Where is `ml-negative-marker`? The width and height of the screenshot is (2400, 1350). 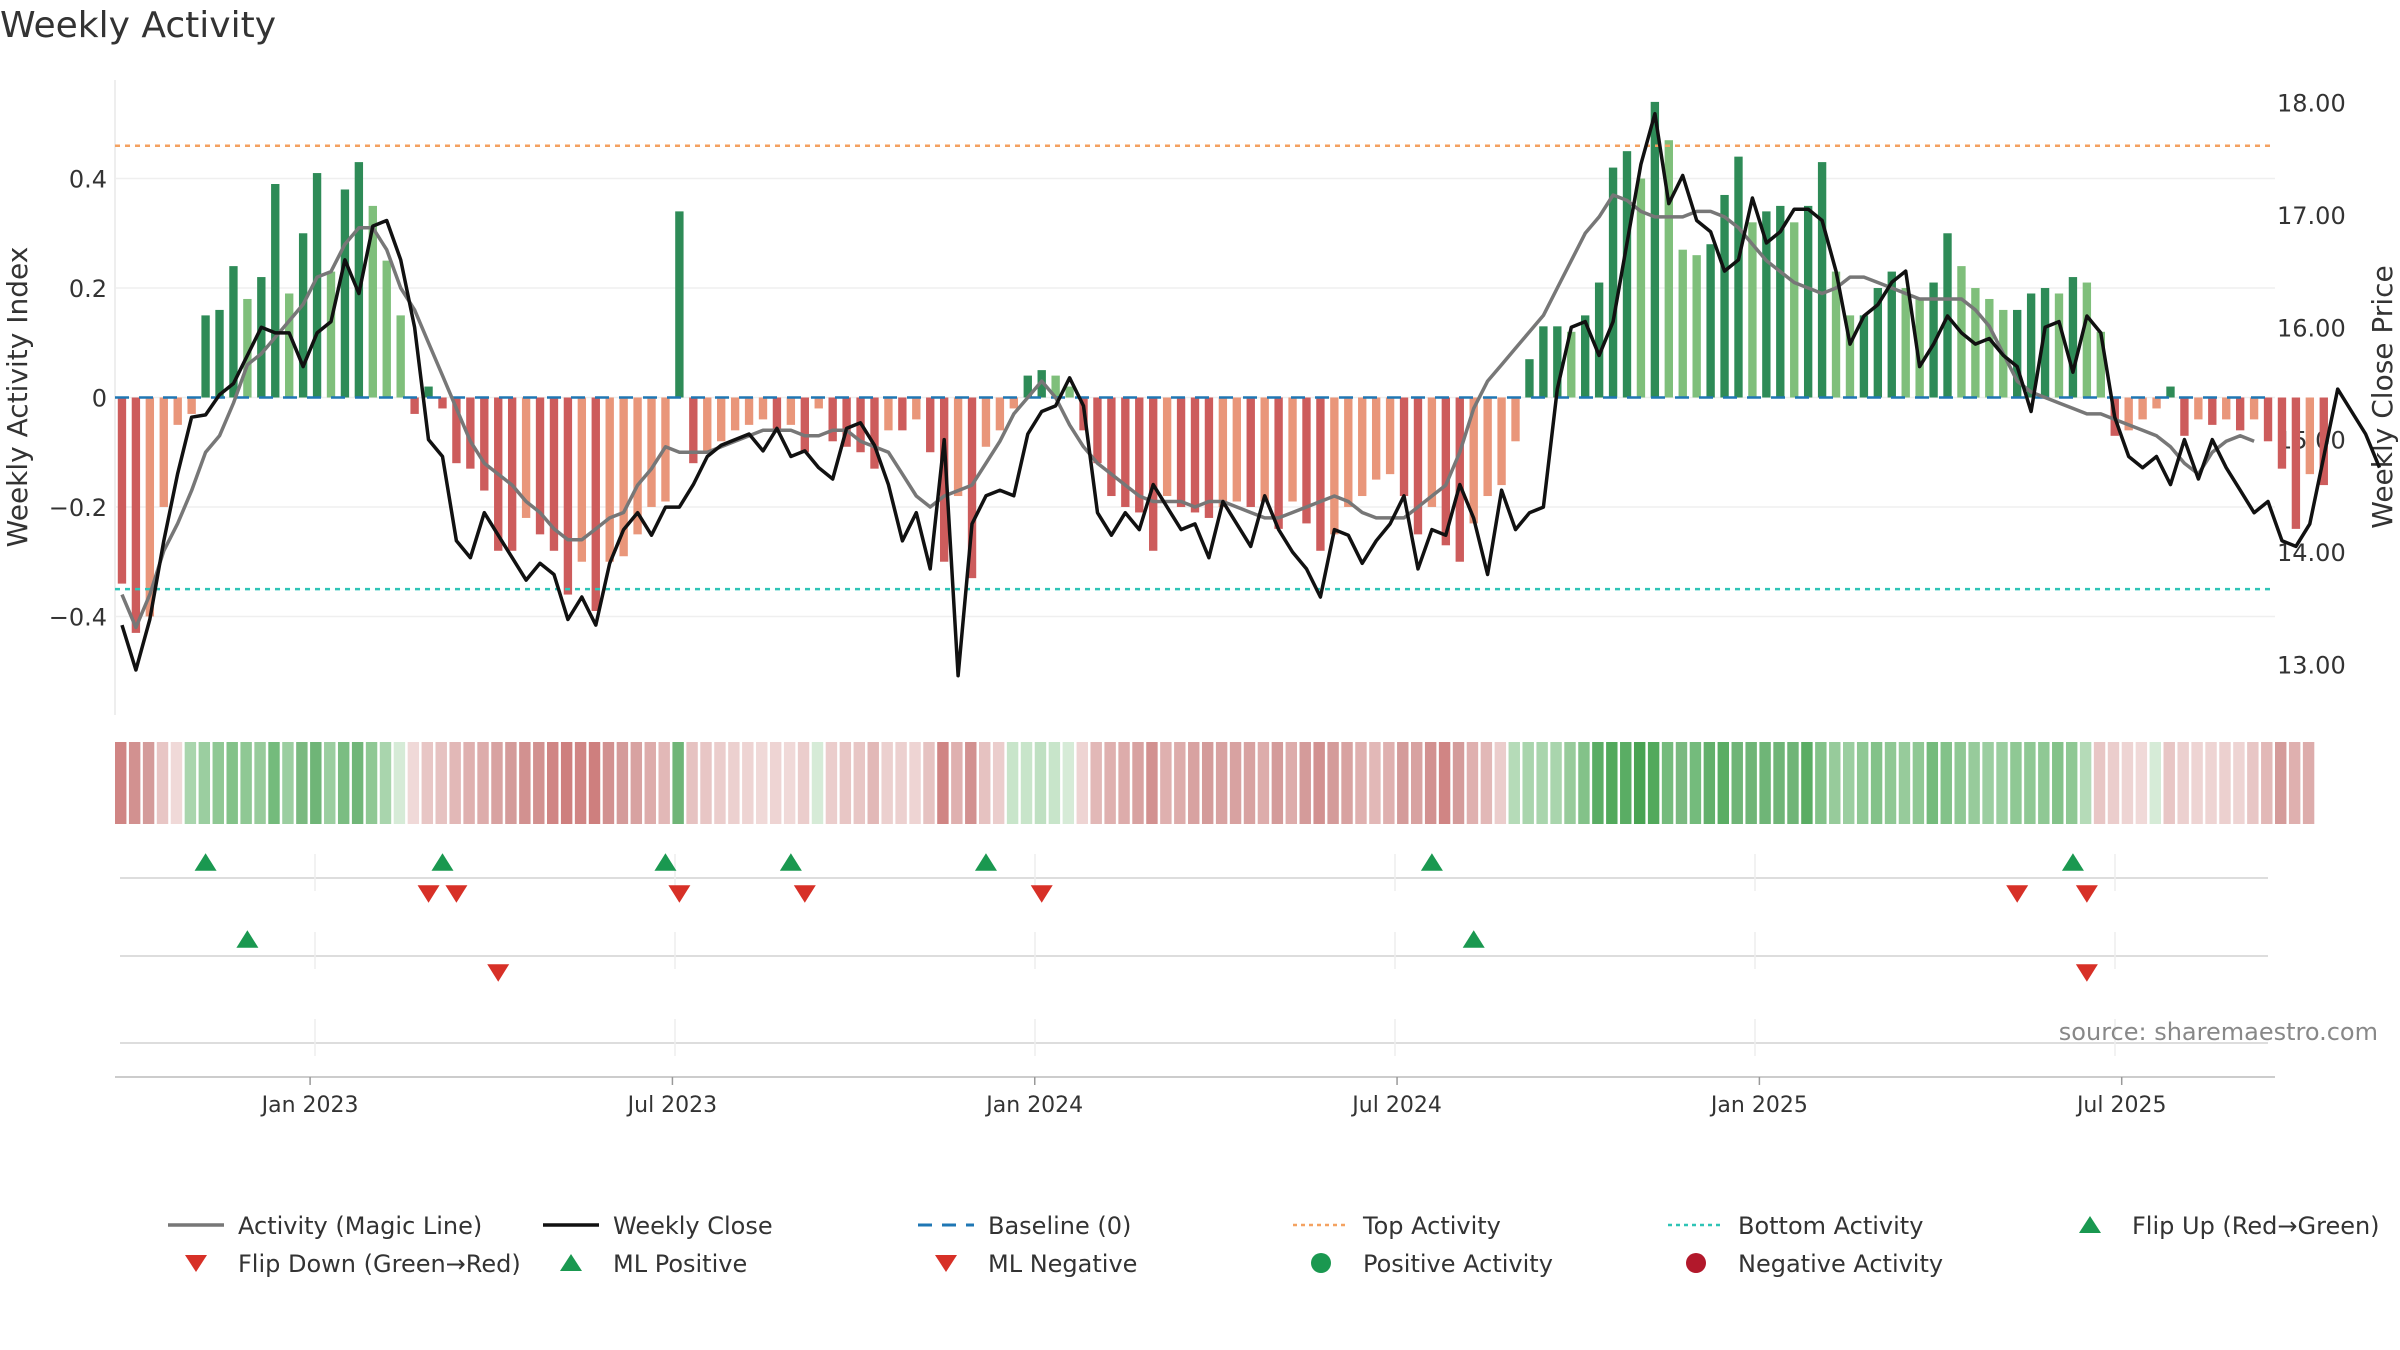 ml-negative-marker is located at coordinates (498, 973).